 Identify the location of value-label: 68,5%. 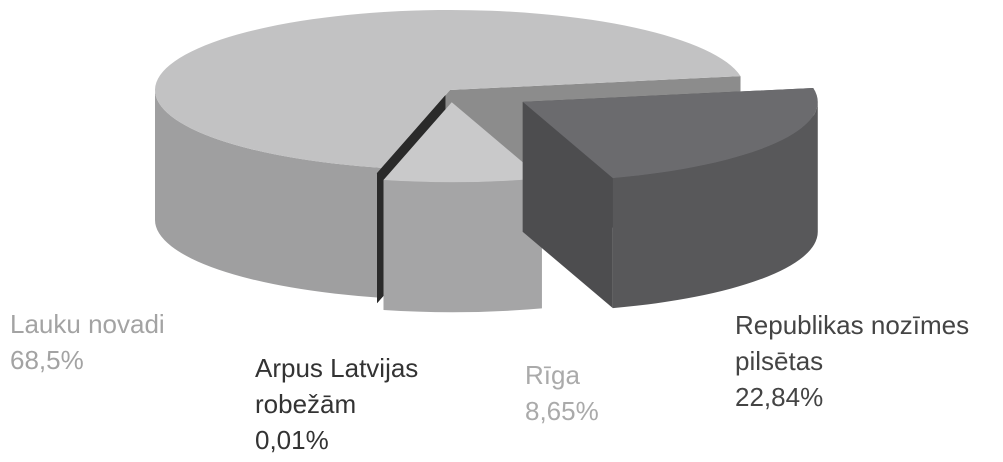
(47, 360).